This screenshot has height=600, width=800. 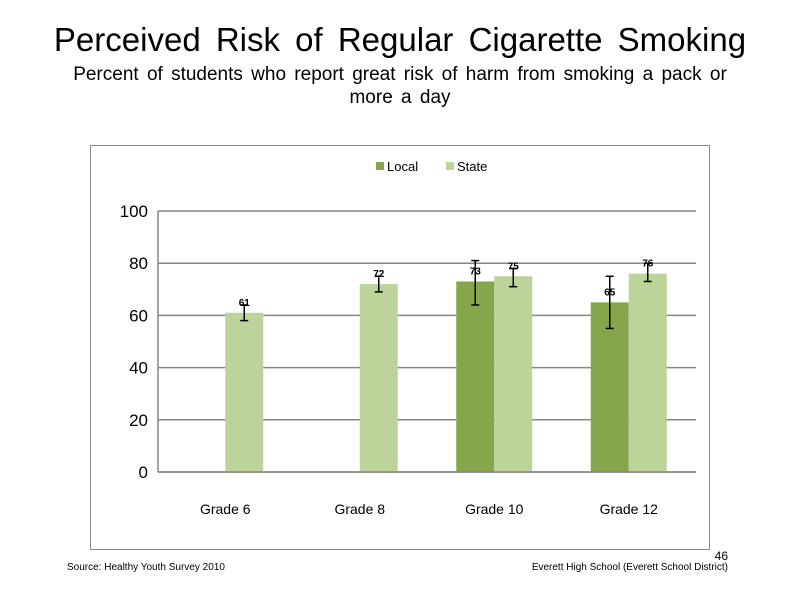 What do you see at coordinates (610, 292) in the screenshot?
I see `data-label: 65` at bounding box center [610, 292].